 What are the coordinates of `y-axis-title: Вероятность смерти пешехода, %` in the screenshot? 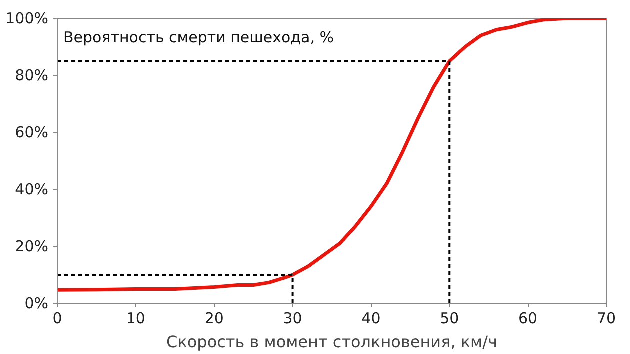 It's located at (199, 37).